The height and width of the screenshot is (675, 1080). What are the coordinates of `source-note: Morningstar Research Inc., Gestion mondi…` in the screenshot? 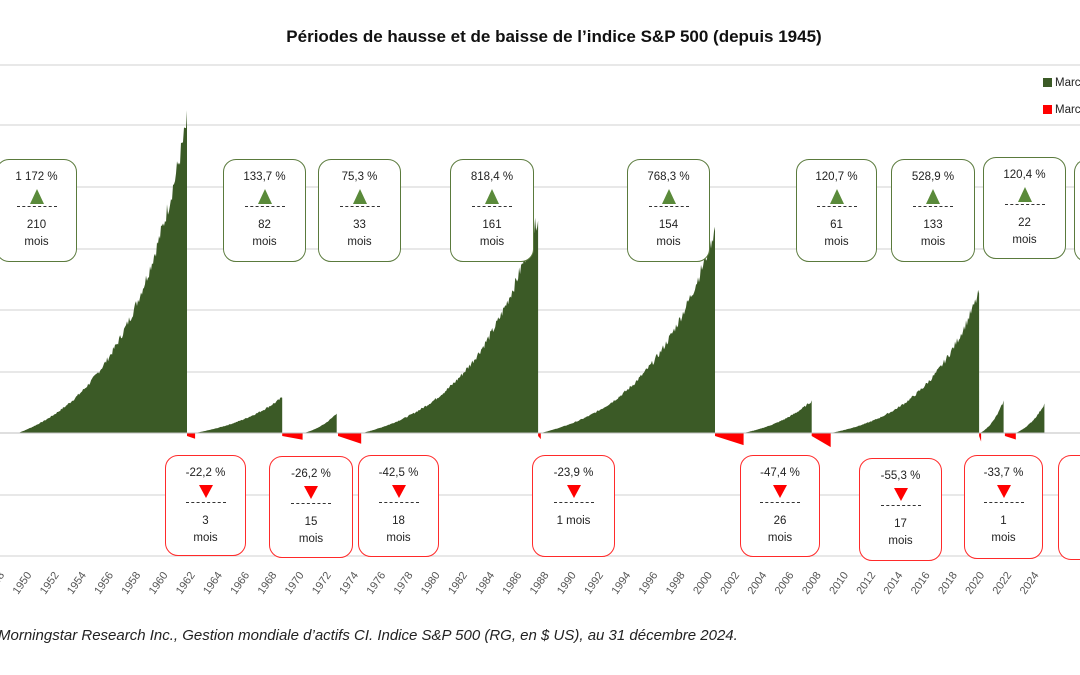 It's located at (369, 635).